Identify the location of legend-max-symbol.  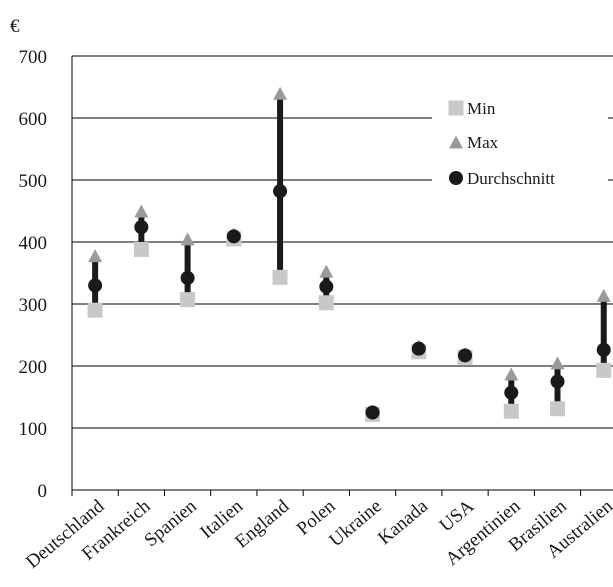
(456, 142).